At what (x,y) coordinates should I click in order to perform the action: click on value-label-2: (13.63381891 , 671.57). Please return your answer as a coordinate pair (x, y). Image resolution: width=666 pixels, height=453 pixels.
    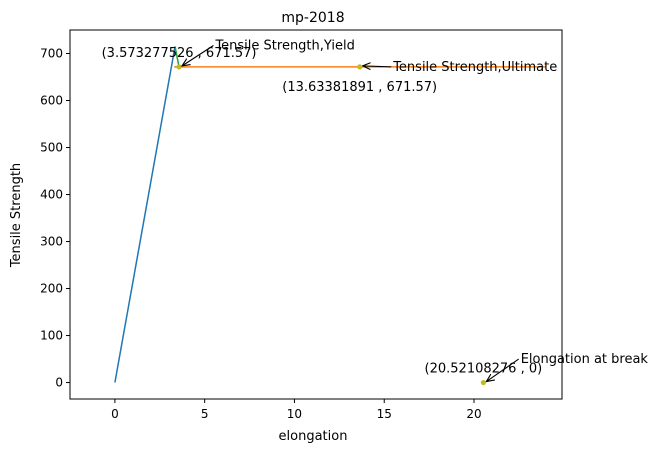
    Looking at the image, I should click on (359, 87).